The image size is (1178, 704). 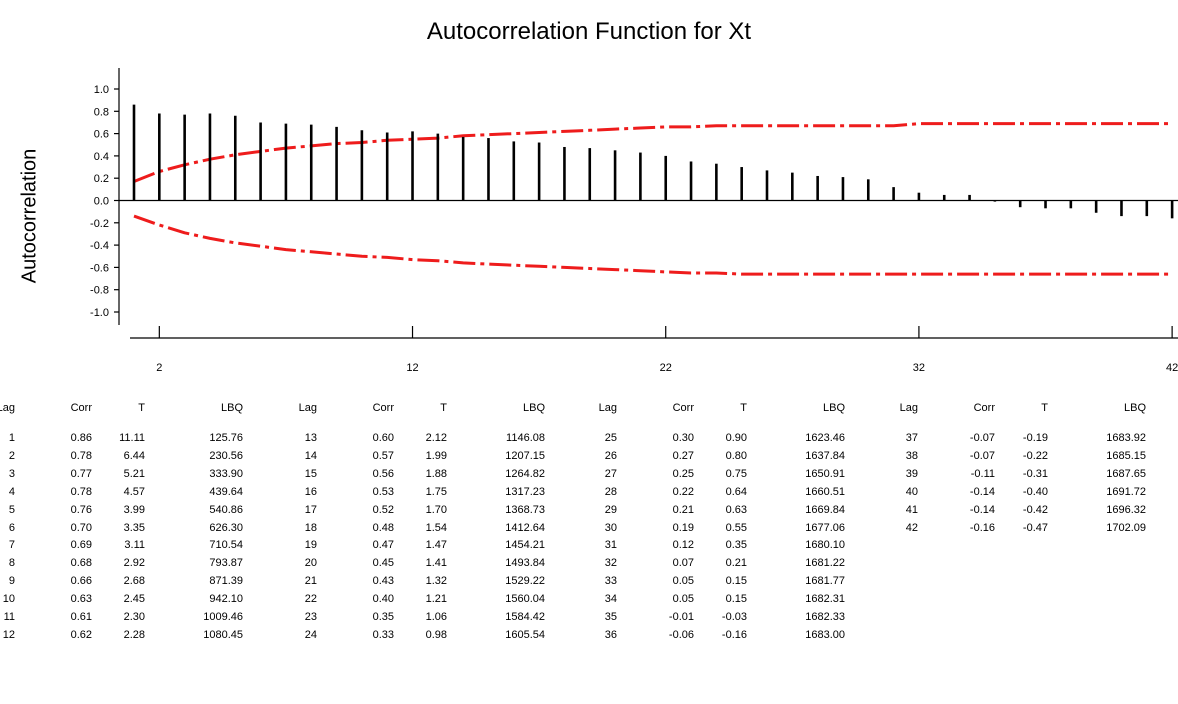 What do you see at coordinates (436, 634) in the screenshot?
I see `table-cell-t: 0.98` at bounding box center [436, 634].